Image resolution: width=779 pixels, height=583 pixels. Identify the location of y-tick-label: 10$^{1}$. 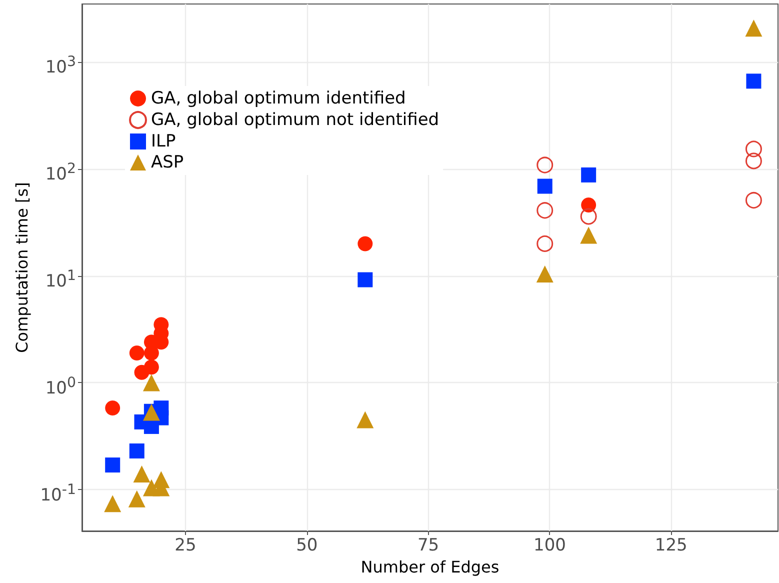
(60, 279).